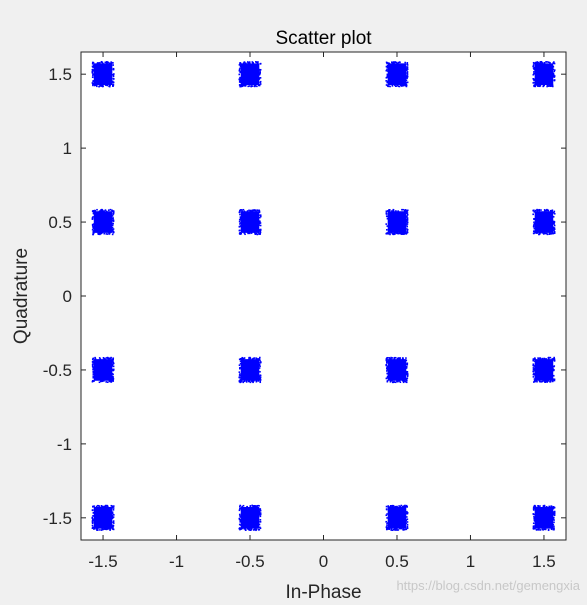 The width and height of the screenshot is (587, 605). Describe the element at coordinates (488, 585) in the screenshot. I see `watermark: https://blog.csdn.net/gemengxia` at that location.